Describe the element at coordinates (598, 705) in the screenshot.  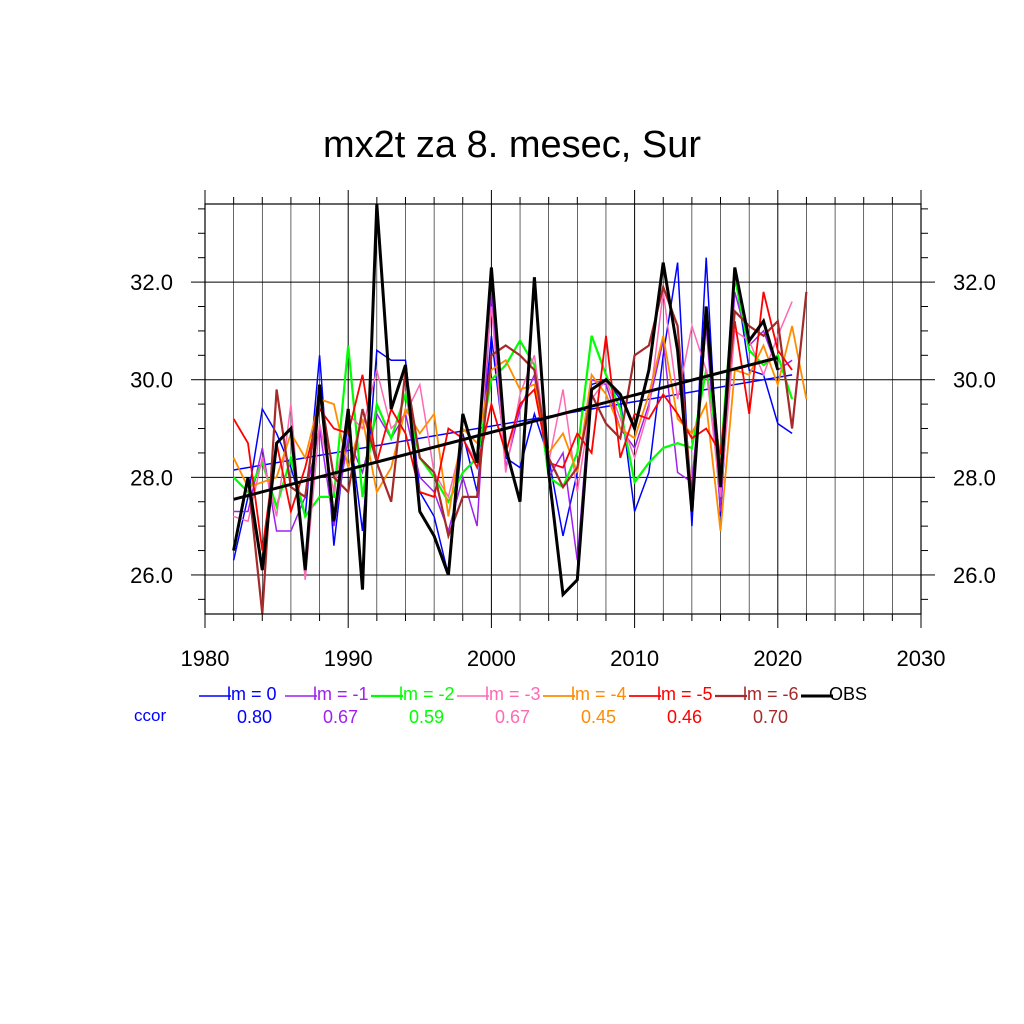
I see `legend-item: lm = -4 0.45` at that location.